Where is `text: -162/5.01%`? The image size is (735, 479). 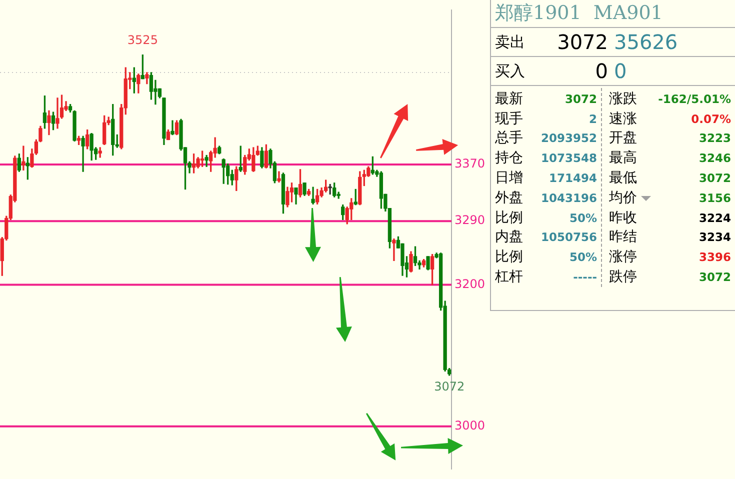
text: -162/5.01% is located at coordinates (694, 99).